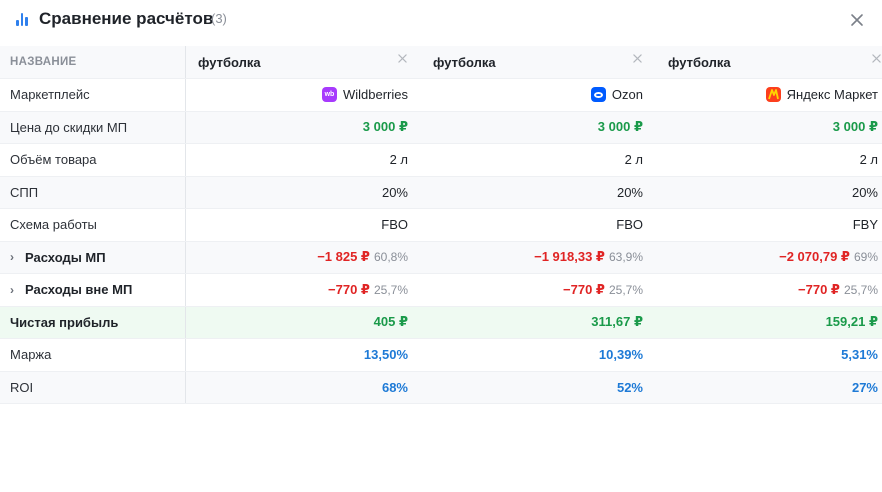 The image size is (882, 492). What do you see at coordinates (303, 258) in the screenshot?
I see `mp-costs-cell: −1 825 ₽ 60,8%` at bounding box center [303, 258].